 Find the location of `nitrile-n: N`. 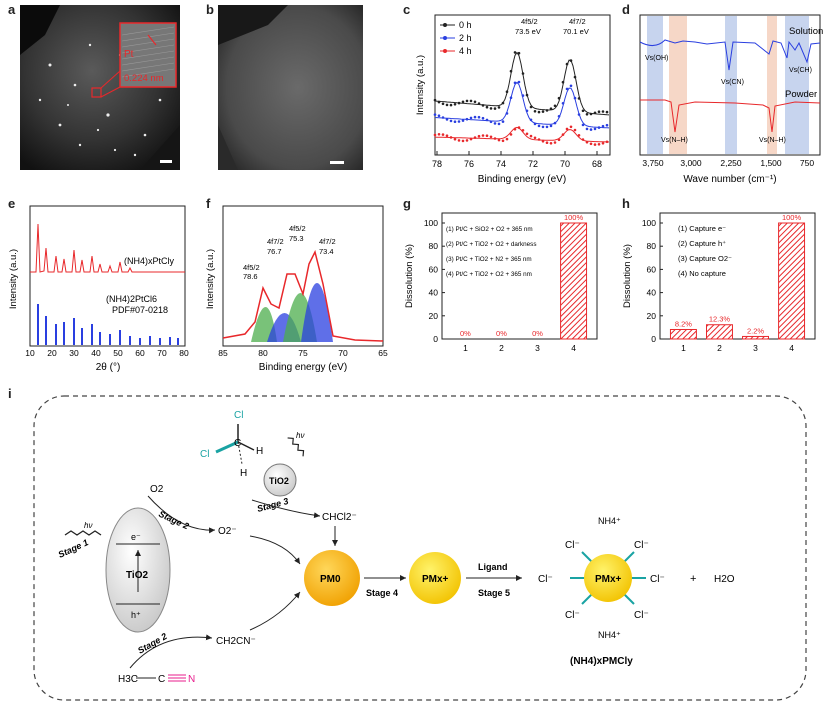

nitrile-n: N is located at coordinates (191, 679).